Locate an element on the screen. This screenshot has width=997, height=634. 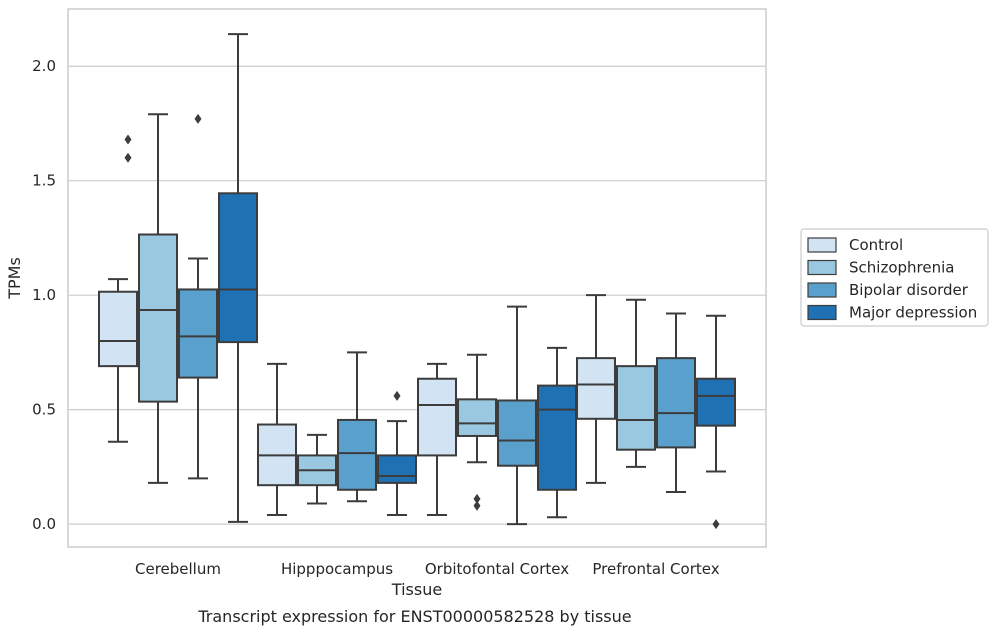
x-tick-label: Orbitofontal Cortex is located at coordinates (497, 569).